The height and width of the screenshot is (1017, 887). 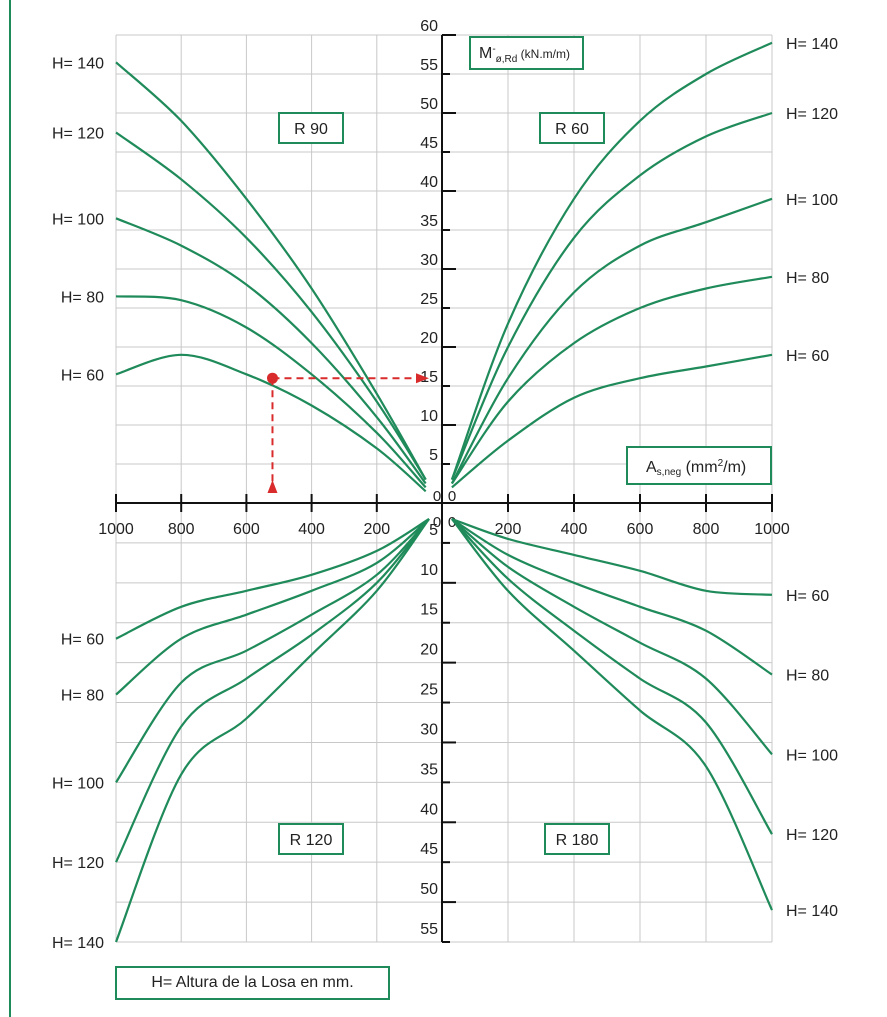 I want to click on example-up-arrow, so click(x=272, y=486).